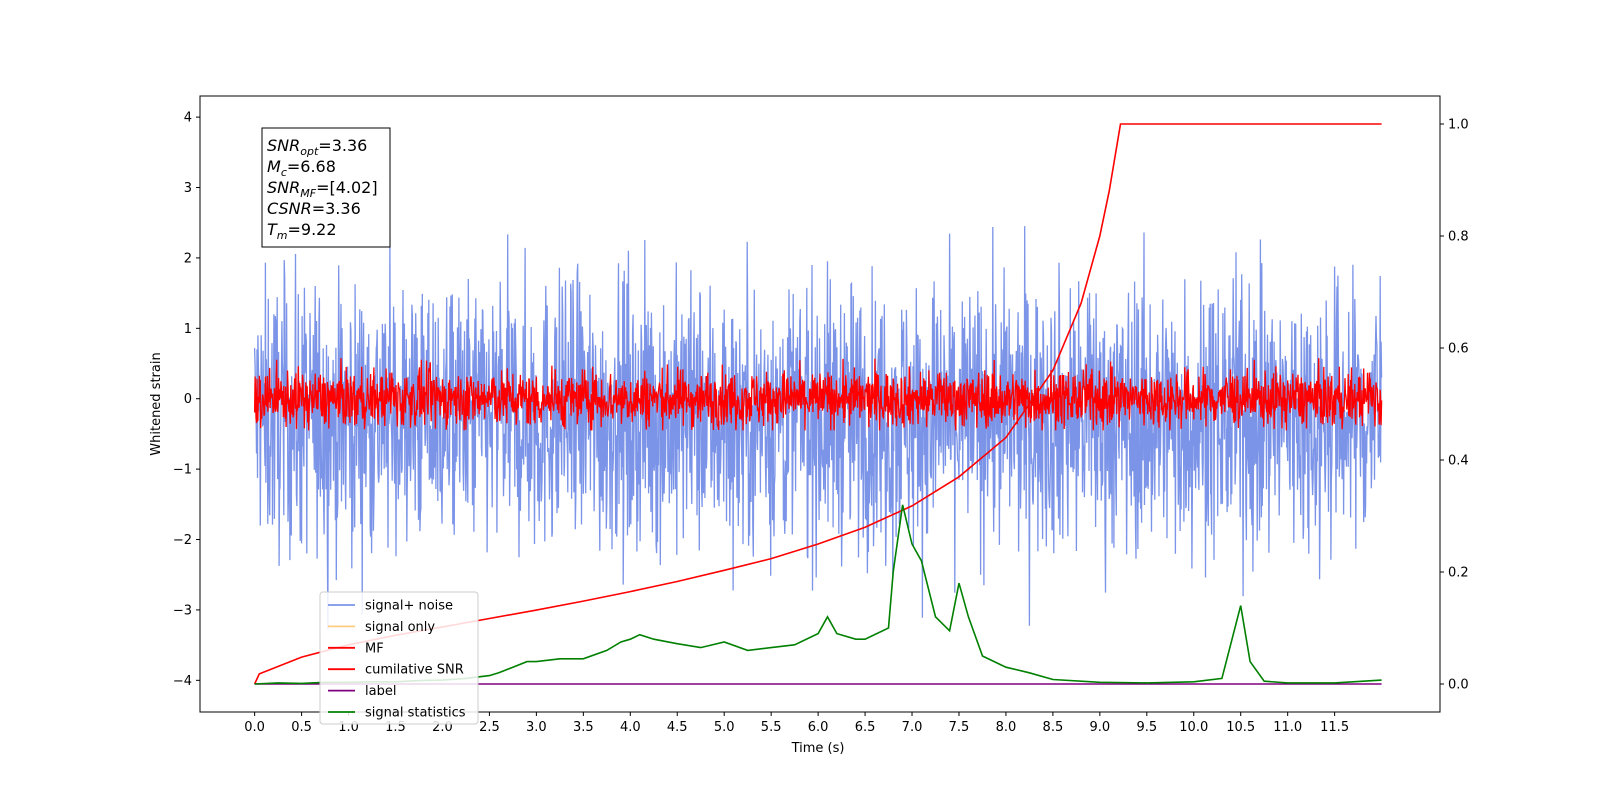 This screenshot has height=800, width=1600. What do you see at coordinates (188, 258) in the screenshot?
I see `y-tick-label-6: 2` at bounding box center [188, 258].